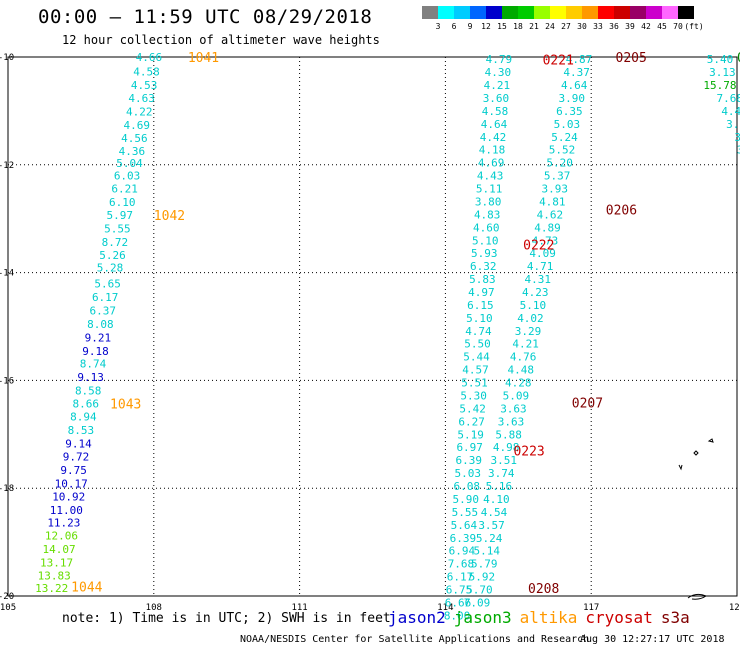  What do you see at coordinates (530, 318) in the screenshot?
I see `swh-value: 4.02` at bounding box center [530, 318].